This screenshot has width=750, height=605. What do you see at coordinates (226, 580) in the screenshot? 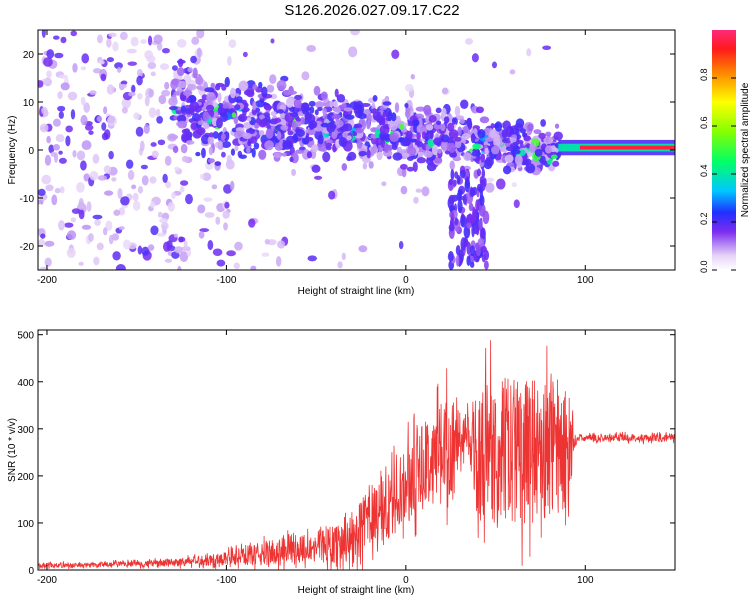
I see `snr-x-tick-label: -100` at bounding box center [226, 580].